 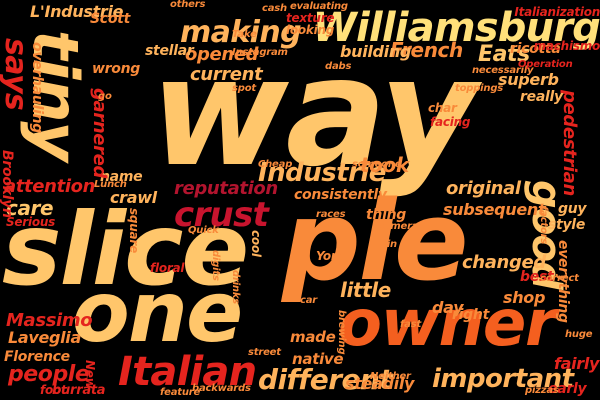 What do you see at coordinates (221, 215) in the screenshot?
I see `word-crust: crust` at bounding box center [221, 215].